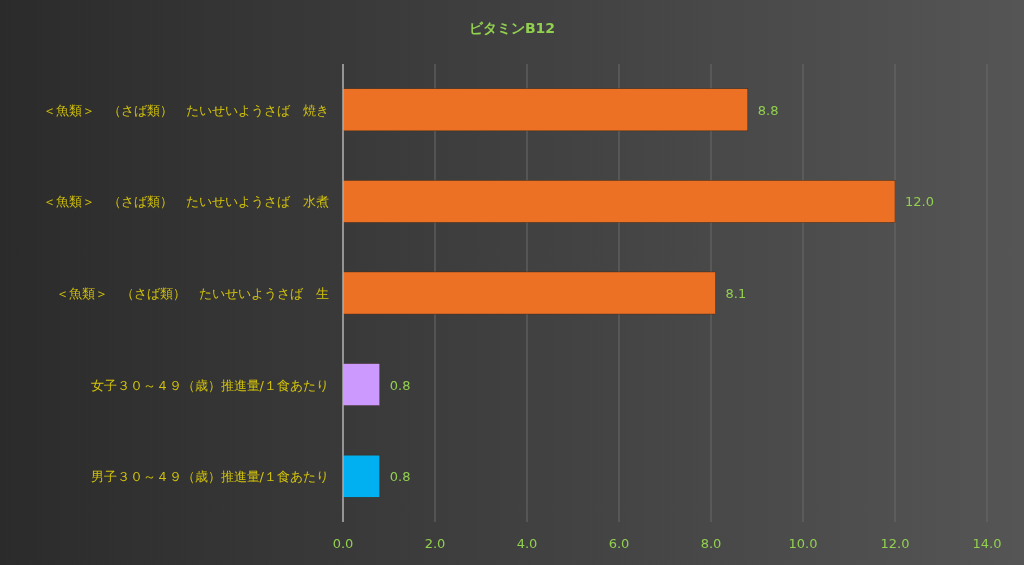  I want to click on y-tick-label: 男子３０～４９（歳）推進量/１食あたり, so click(209, 477).